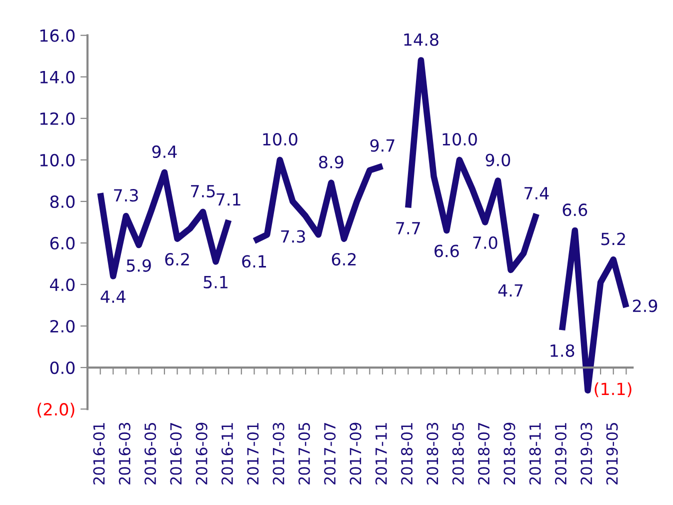 This screenshot has height=505, width=673. Describe the element at coordinates (227, 453) in the screenshot. I see `x-tick-label: 2016-11` at that location.